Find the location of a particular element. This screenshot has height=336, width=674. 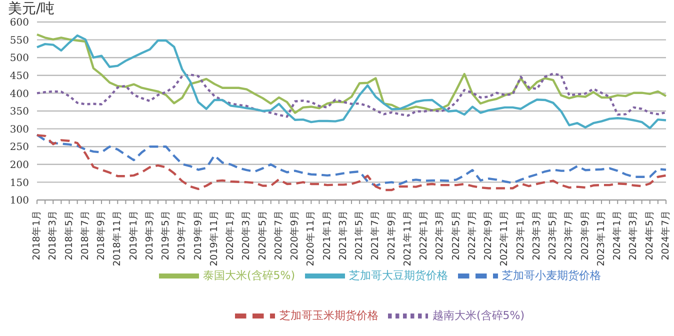

x-tick-label: 2024年7月 is located at coordinates (666, 235).